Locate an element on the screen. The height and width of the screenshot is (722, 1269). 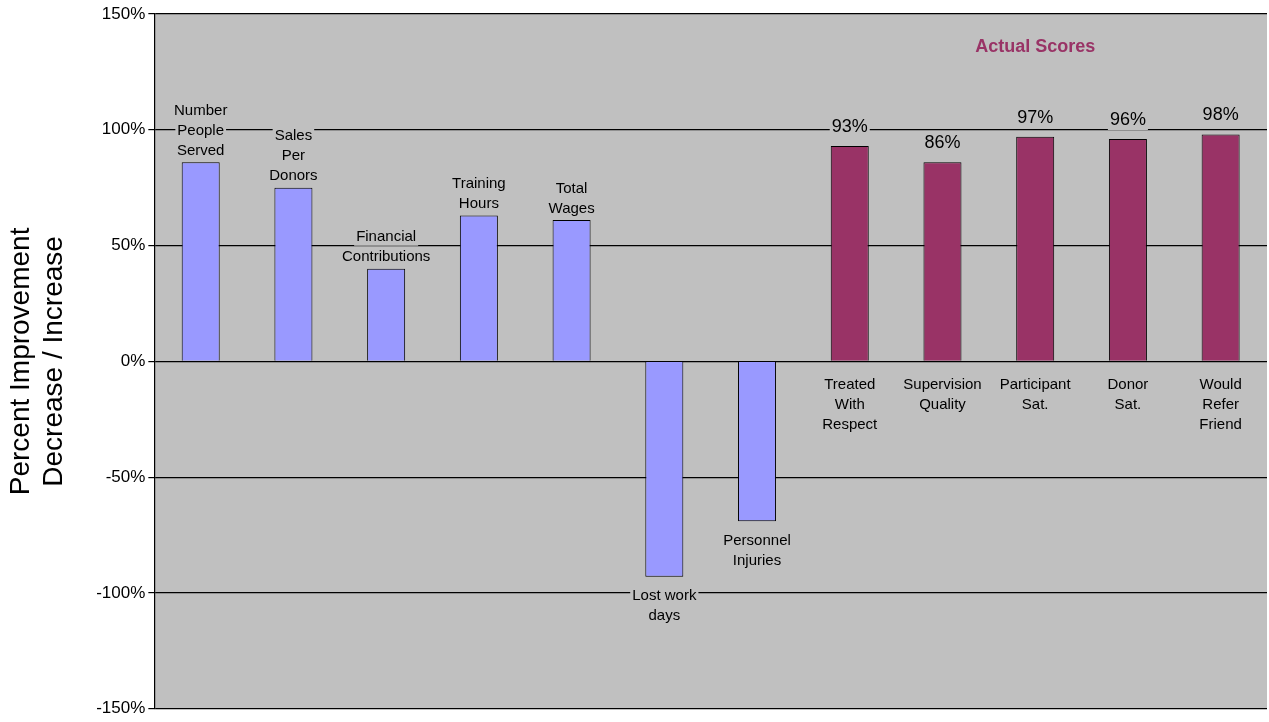
x-tick-label: Personnel Injuries is located at coordinates (757, 549).